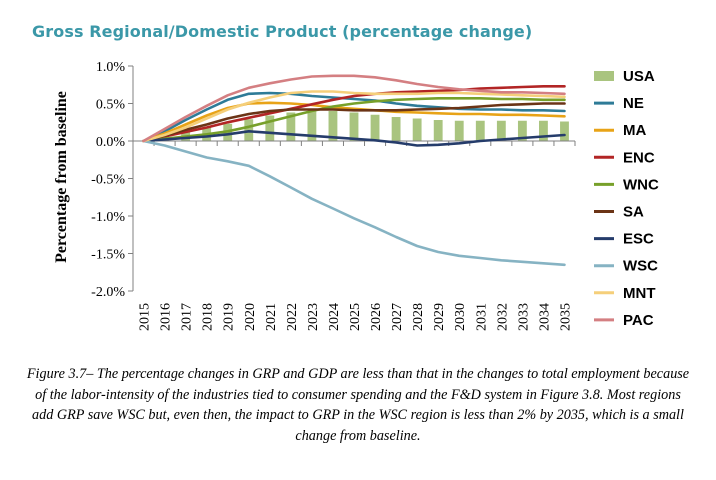 Image resolution: width=716 pixels, height=480 pixels. I want to click on bar-usa-2023, so click(312, 126).